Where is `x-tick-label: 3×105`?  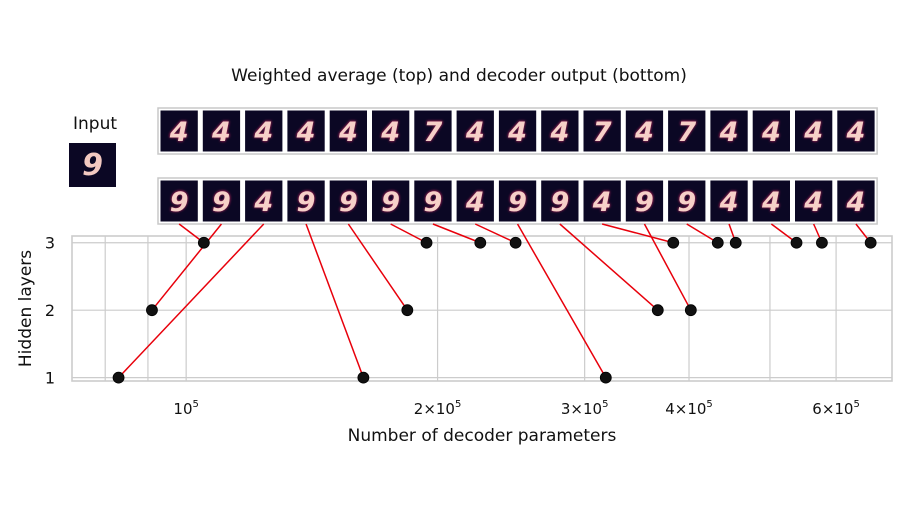 x-tick-label: 3×105 is located at coordinates (585, 408).